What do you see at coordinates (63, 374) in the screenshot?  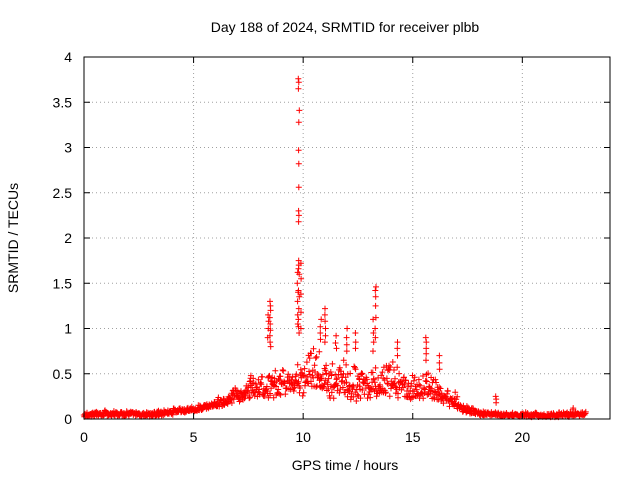 I see `y-tick-label: 0.5` at bounding box center [63, 374].